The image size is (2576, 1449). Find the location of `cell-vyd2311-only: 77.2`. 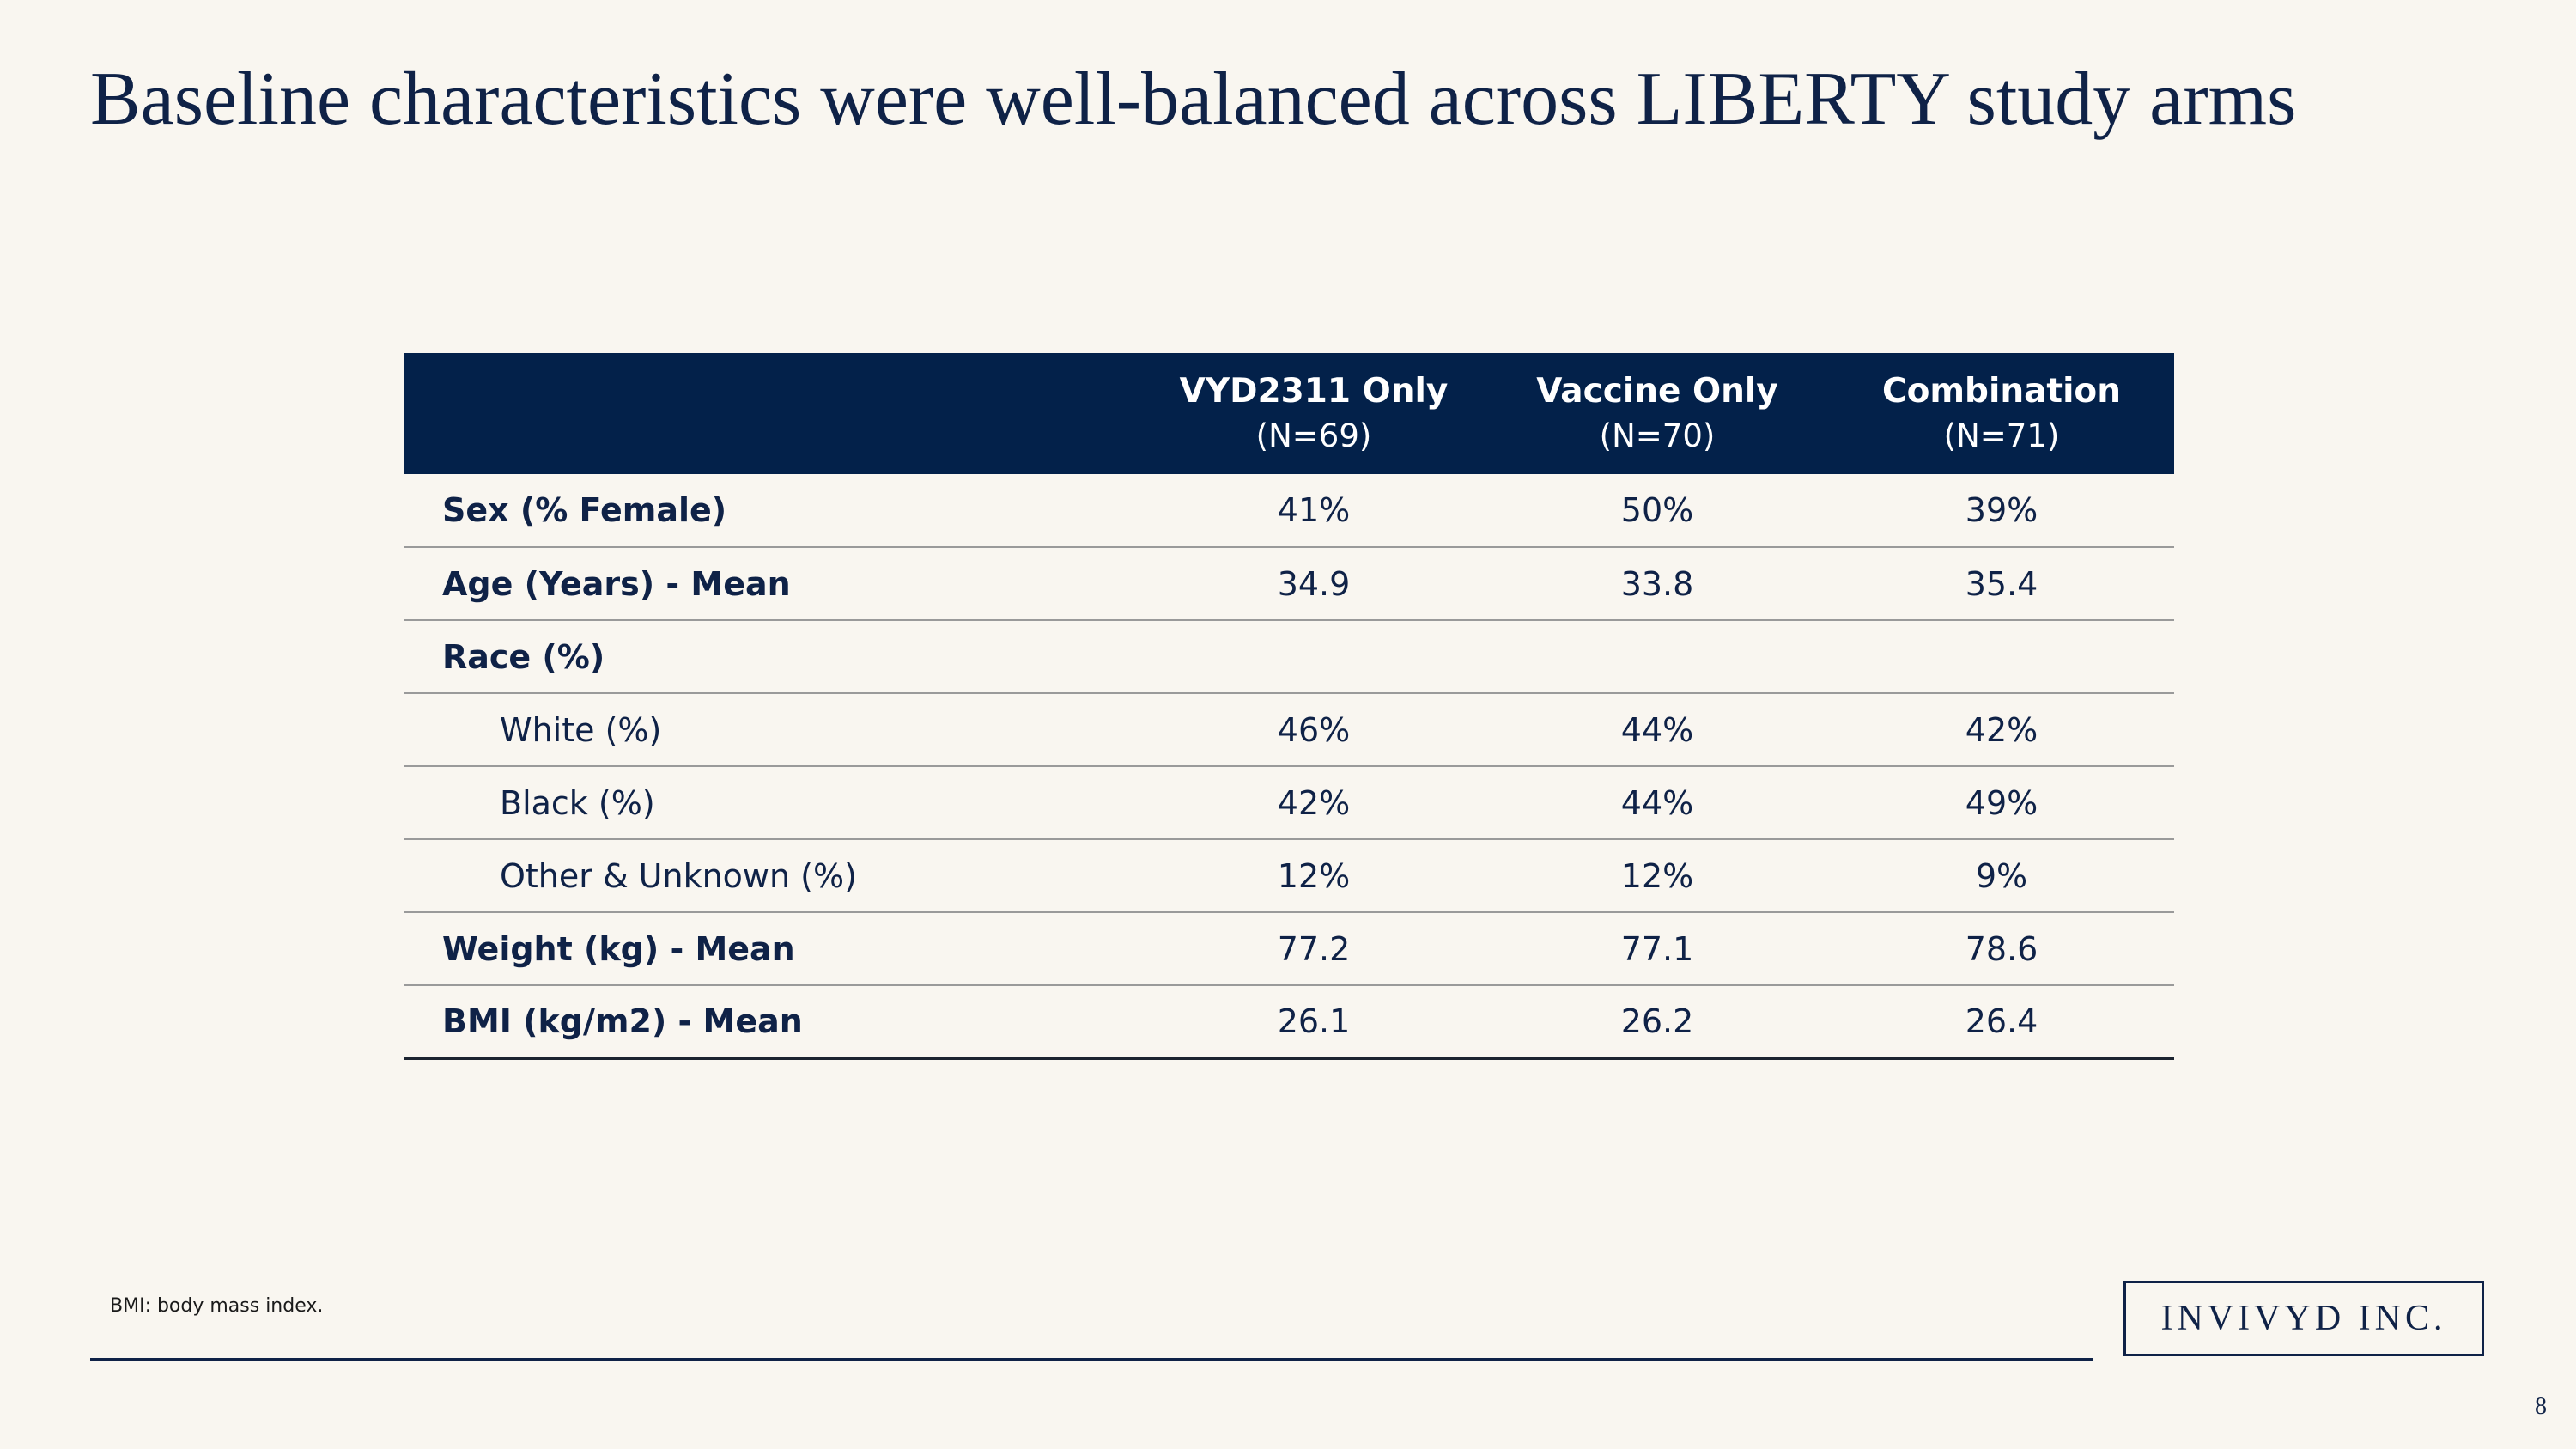

cell-vyd2311-only: 77.2 is located at coordinates (1314, 948).